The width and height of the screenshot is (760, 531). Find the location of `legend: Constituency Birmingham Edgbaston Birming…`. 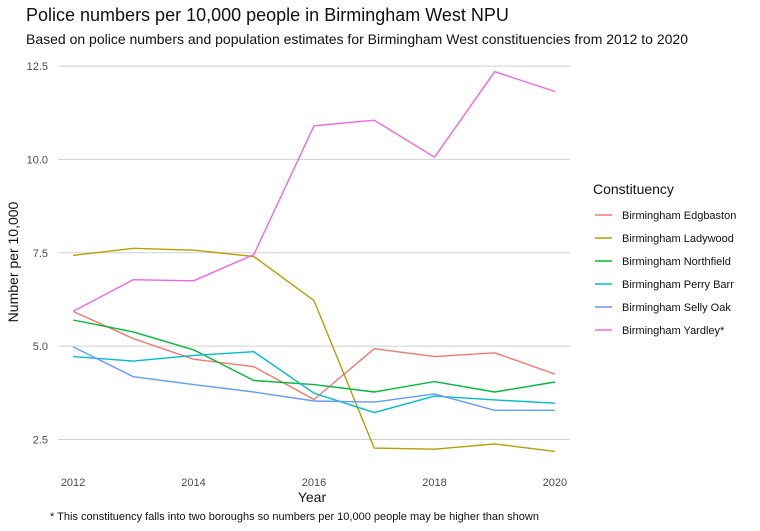

legend: Constituency Birmingham Edgbaston Birming… is located at coordinates (664, 259).